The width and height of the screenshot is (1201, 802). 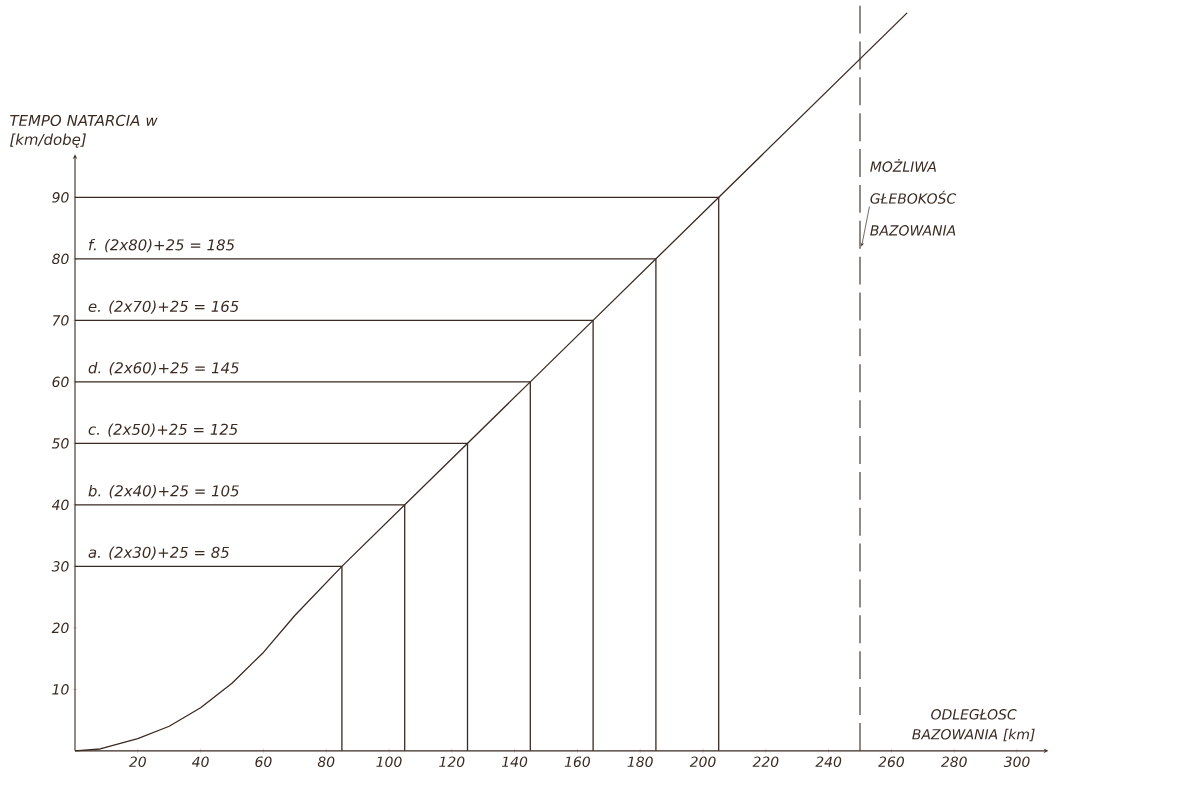 I want to click on annotation: e. (2x70)+25 = 165, so click(x=163, y=307).